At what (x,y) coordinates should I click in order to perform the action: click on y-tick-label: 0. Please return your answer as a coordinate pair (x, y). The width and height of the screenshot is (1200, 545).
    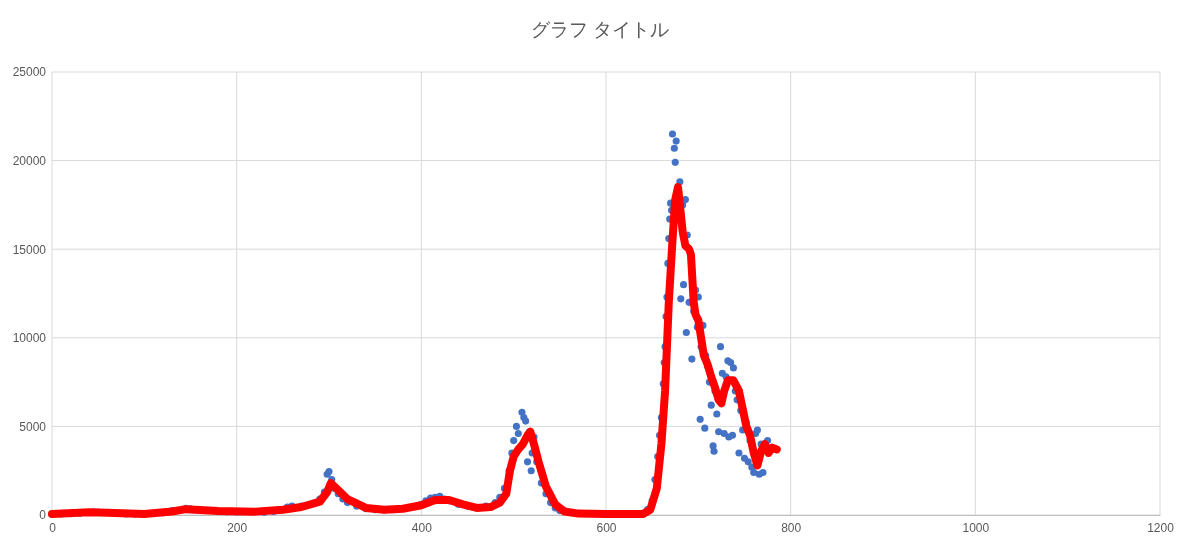
    Looking at the image, I should click on (43, 515).